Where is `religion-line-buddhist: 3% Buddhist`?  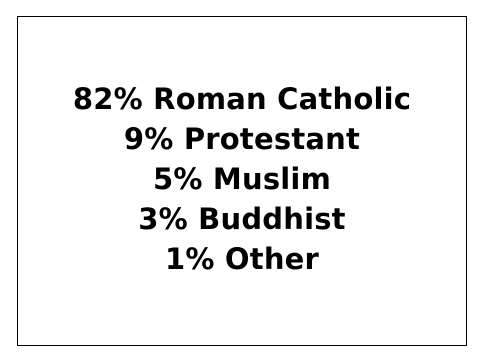 religion-line-buddhist: 3% Buddhist is located at coordinates (242, 219).